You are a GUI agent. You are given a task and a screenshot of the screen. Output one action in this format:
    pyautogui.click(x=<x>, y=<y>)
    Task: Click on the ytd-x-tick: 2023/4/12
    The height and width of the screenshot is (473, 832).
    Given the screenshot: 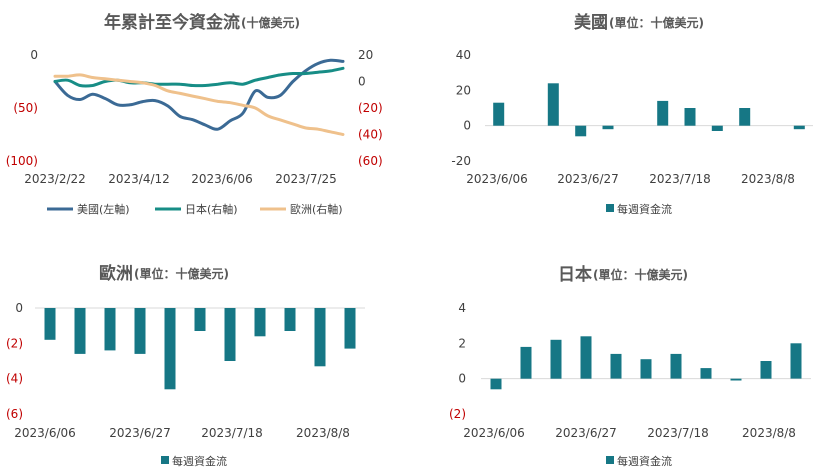 What is the action you would take?
    pyautogui.click(x=139, y=179)
    